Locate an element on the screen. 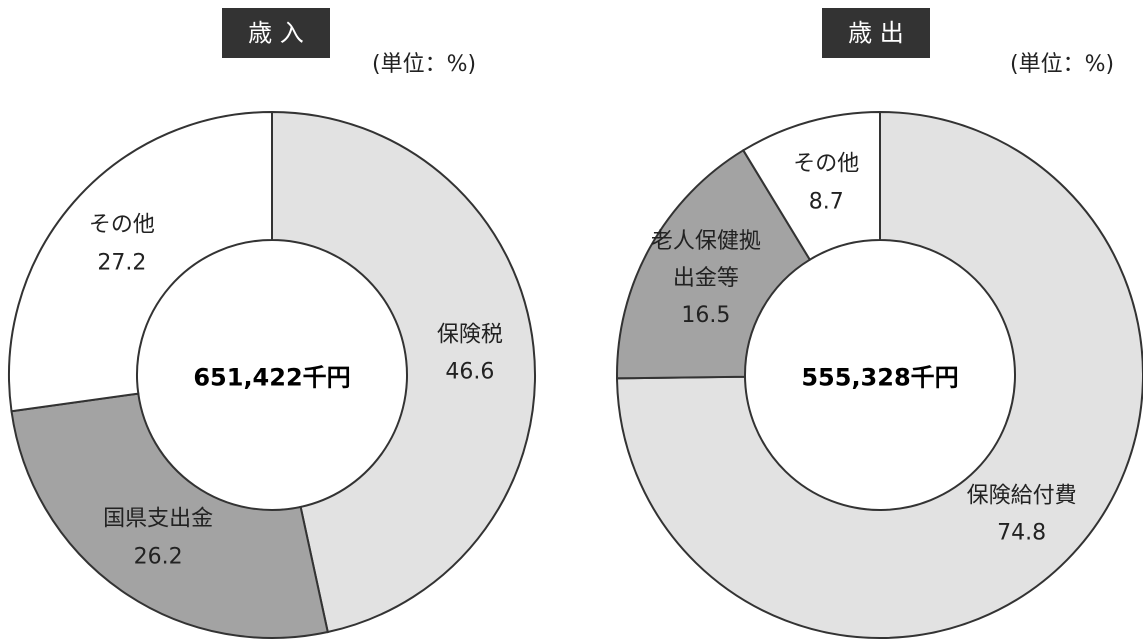 The image size is (1143, 641). slice-label: 国県支出金 26.2 is located at coordinates (158, 538).